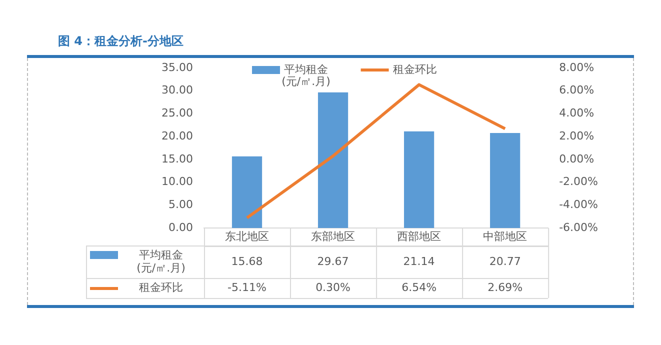 The image size is (661, 345). What do you see at coordinates (333, 287) in the screenshot?
I see `data-label: 0.30%` at bounding box center [333, 287].